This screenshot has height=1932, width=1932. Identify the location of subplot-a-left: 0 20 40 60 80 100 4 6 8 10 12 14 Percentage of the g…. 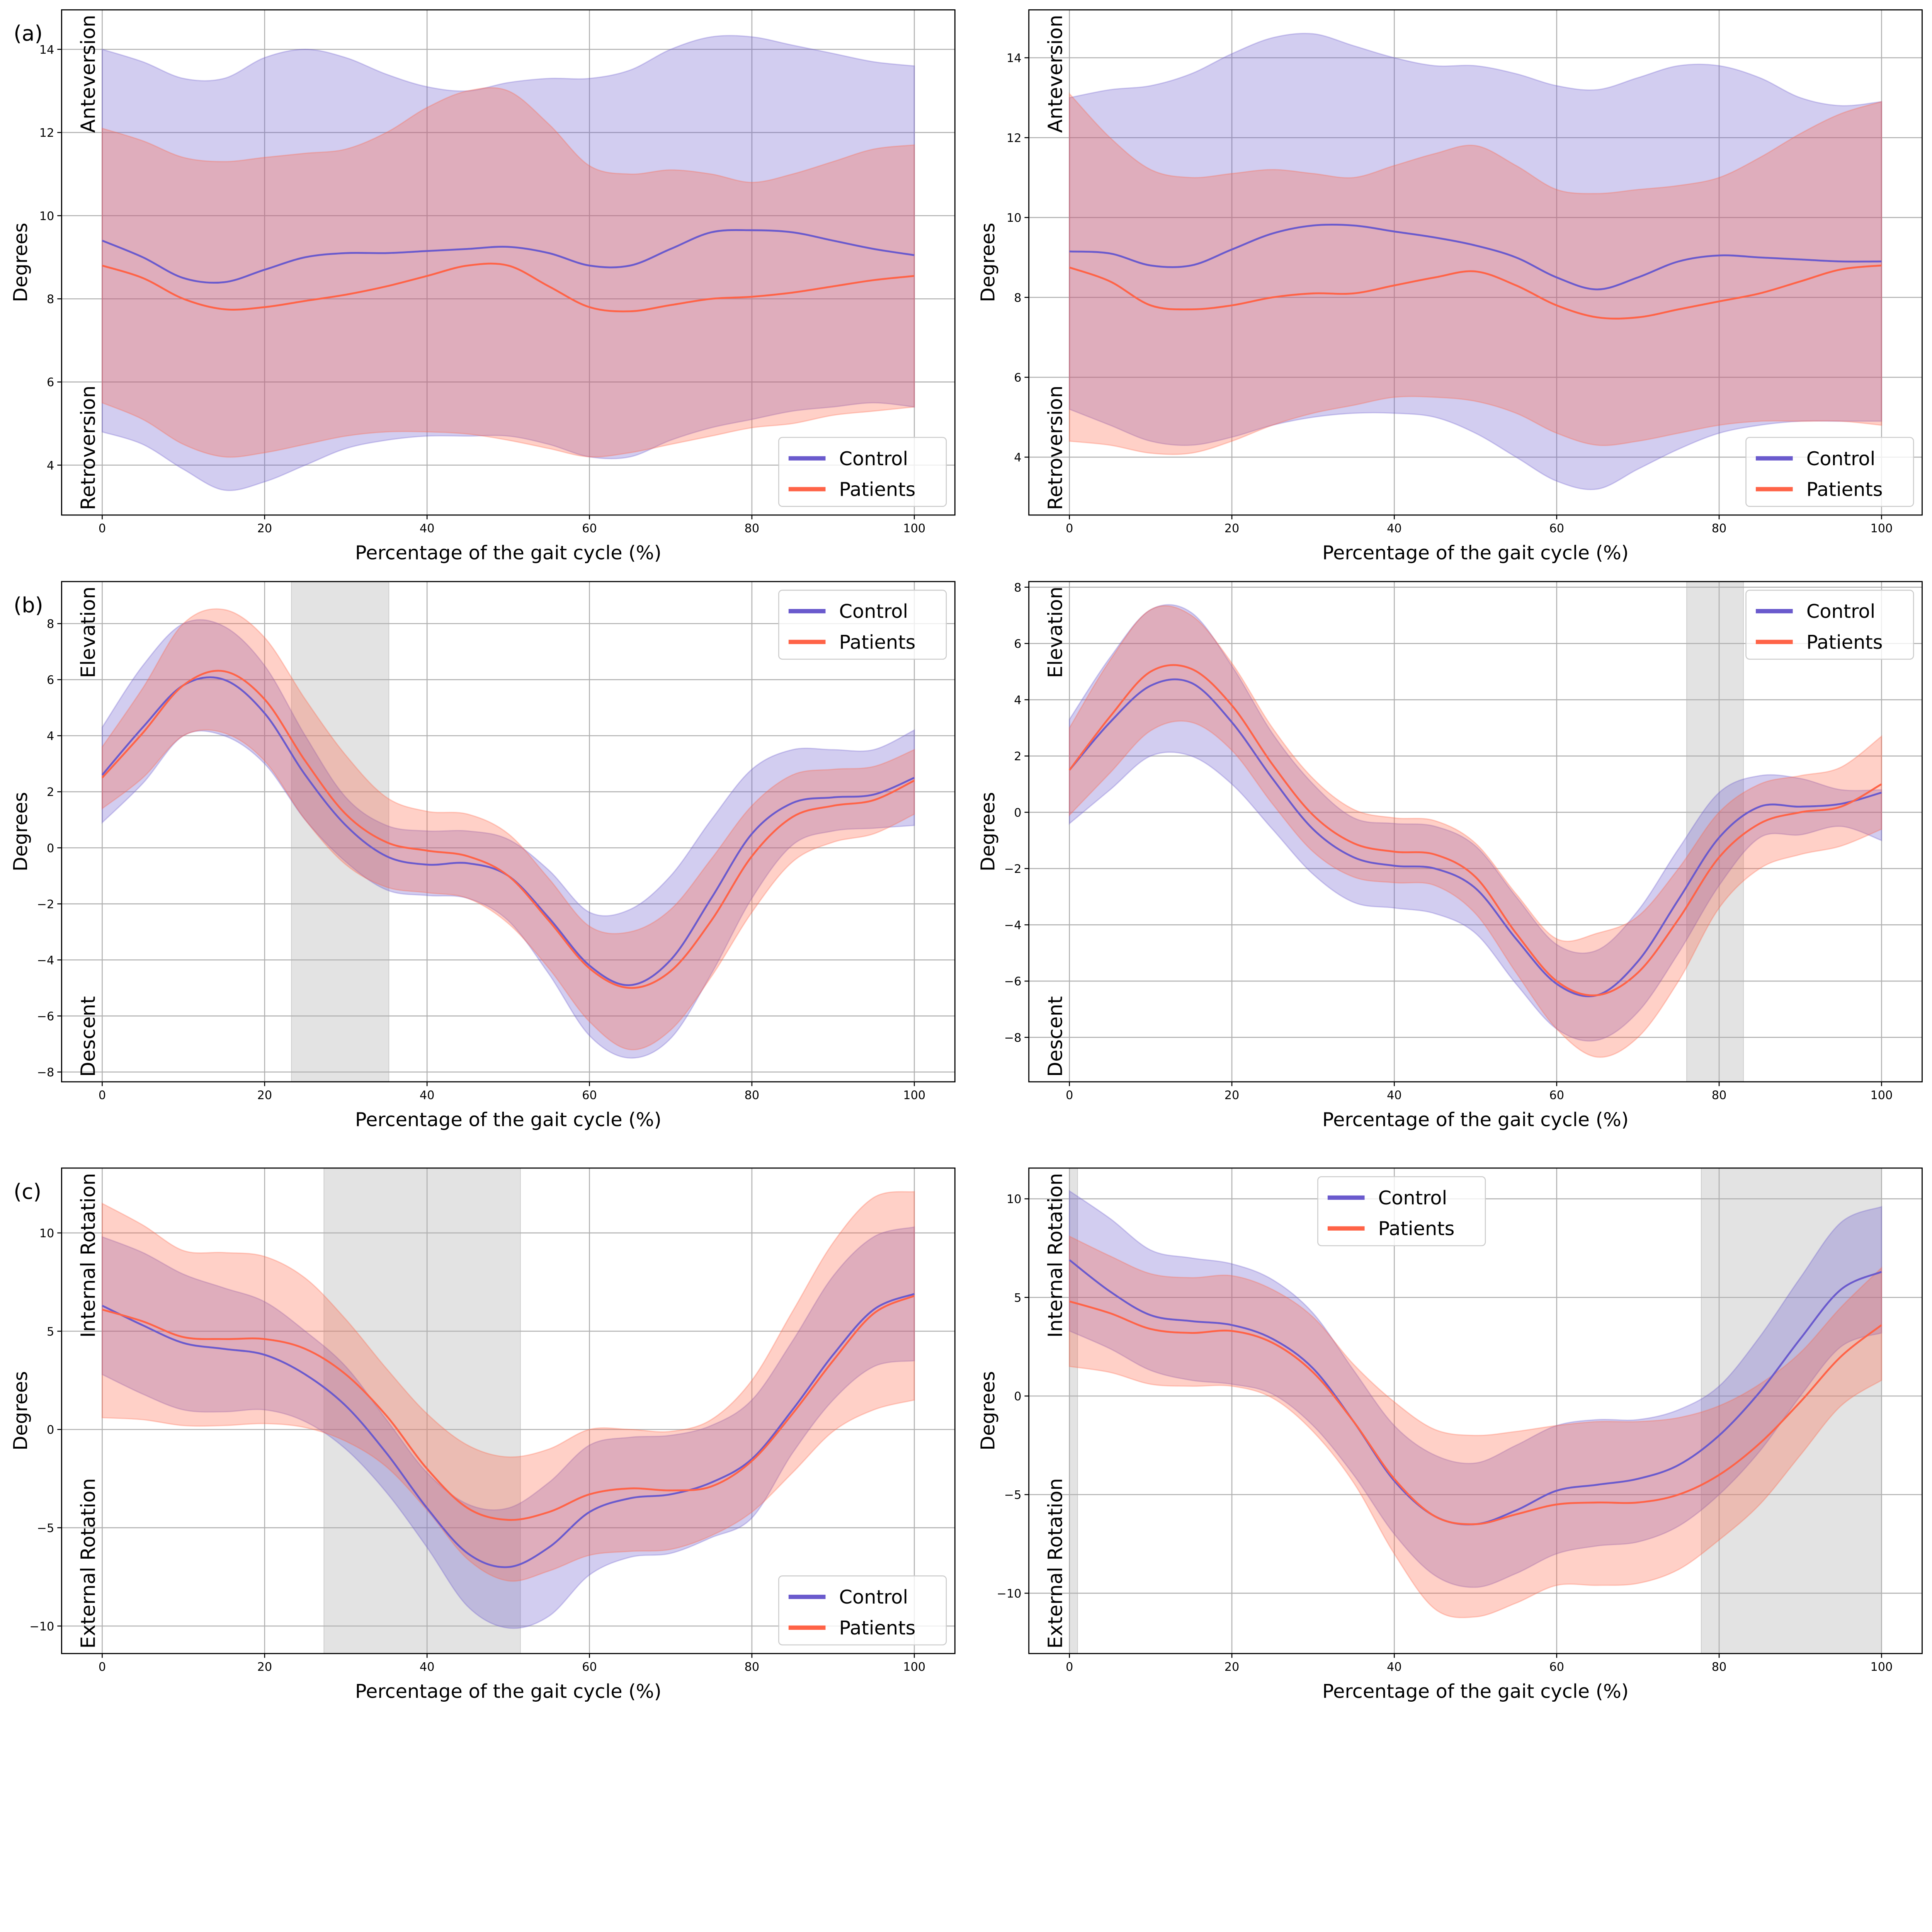
(482, 287).